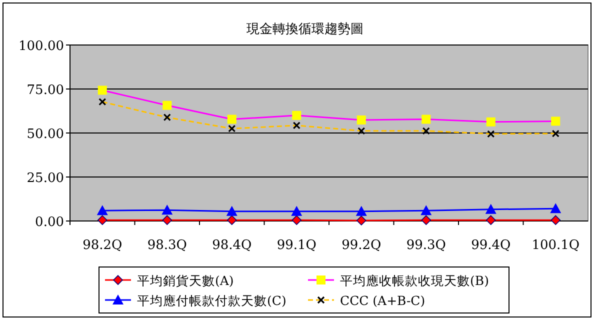  What do you see at coordinates (45, 90) in the screenshot?
I see `y-tick-label: 75.00` at bounding box center [45, 90].